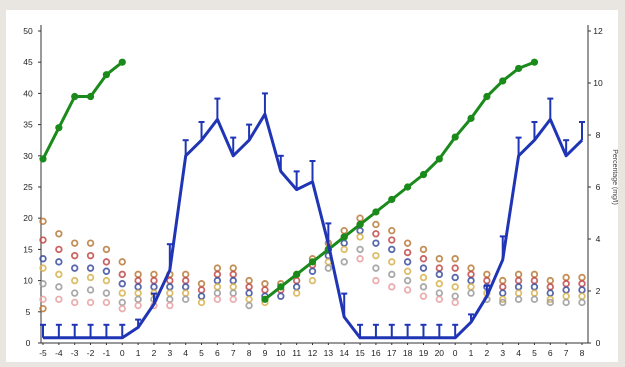 Image resolution: width=625 pixels, height=367 pixels. What do you see at coordinates (91, 353) in the screenshot?
I see `x-tick-label: -2` at bounding box center [91, 353].